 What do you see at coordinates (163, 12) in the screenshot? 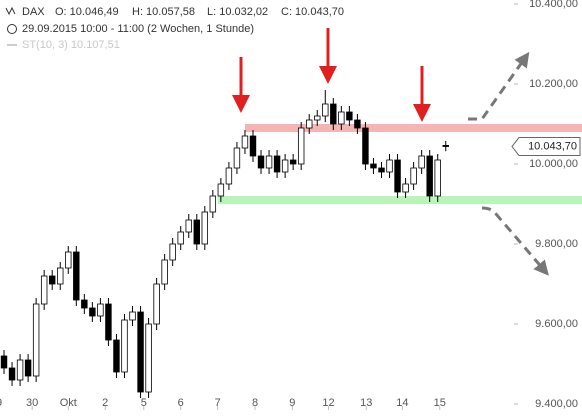
I see `ohlc-high: H: 10.057,58` at bounding box center [163, 12].